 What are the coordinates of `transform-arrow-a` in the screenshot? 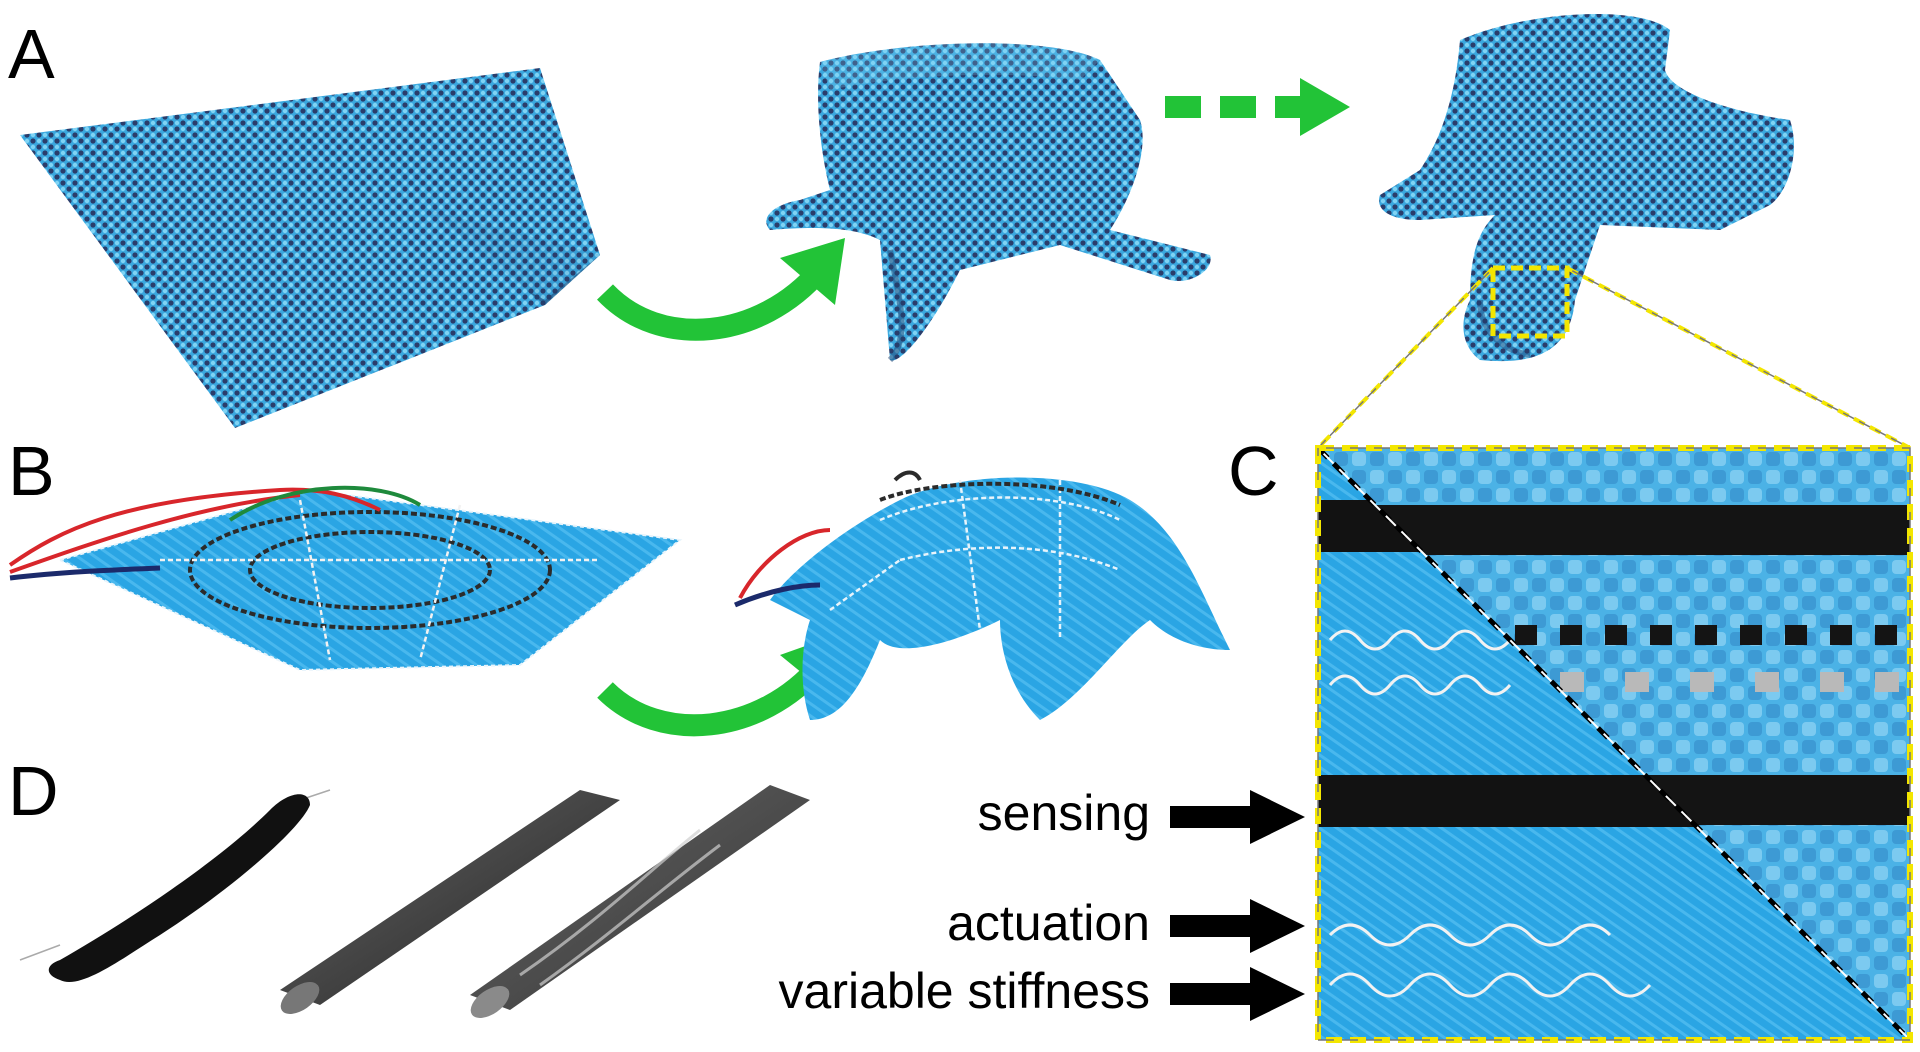 It's located at (721, 289).